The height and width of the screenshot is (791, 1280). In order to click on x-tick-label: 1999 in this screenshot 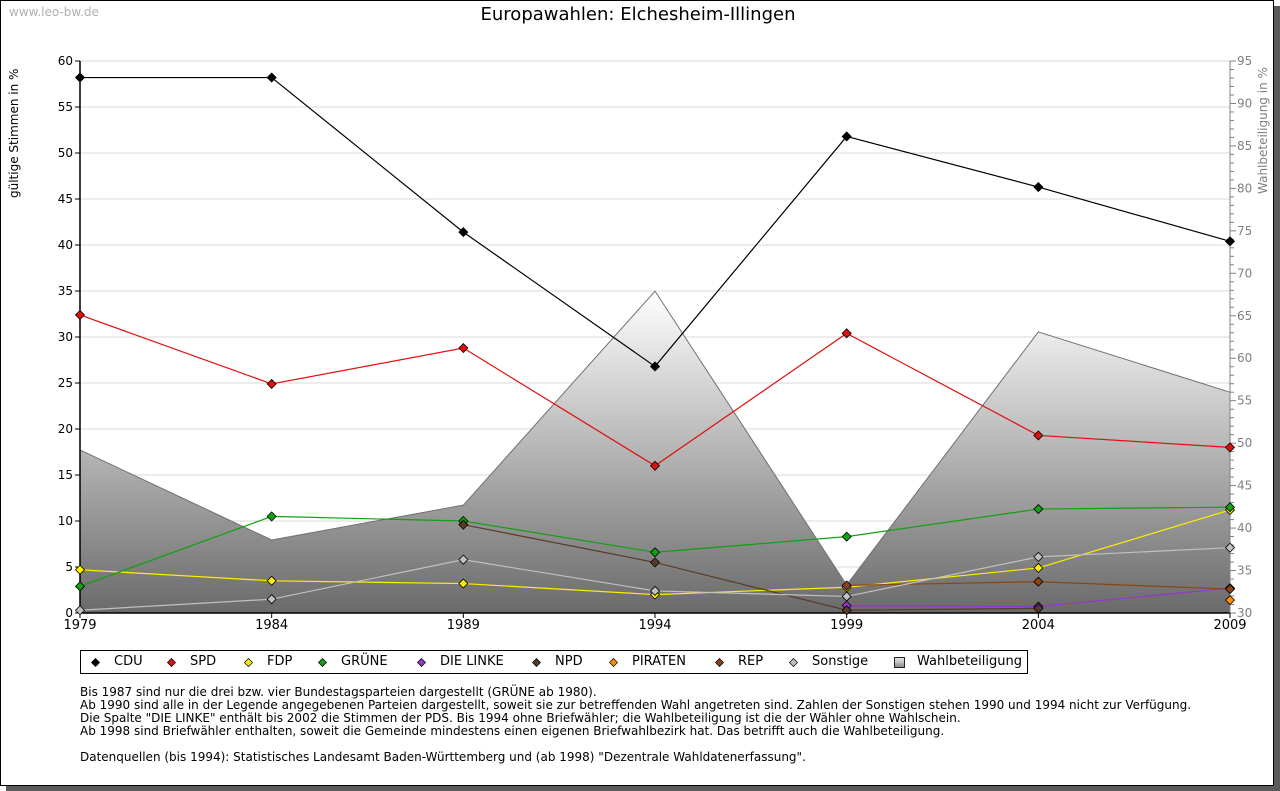, I will do `click(846, 625)`.